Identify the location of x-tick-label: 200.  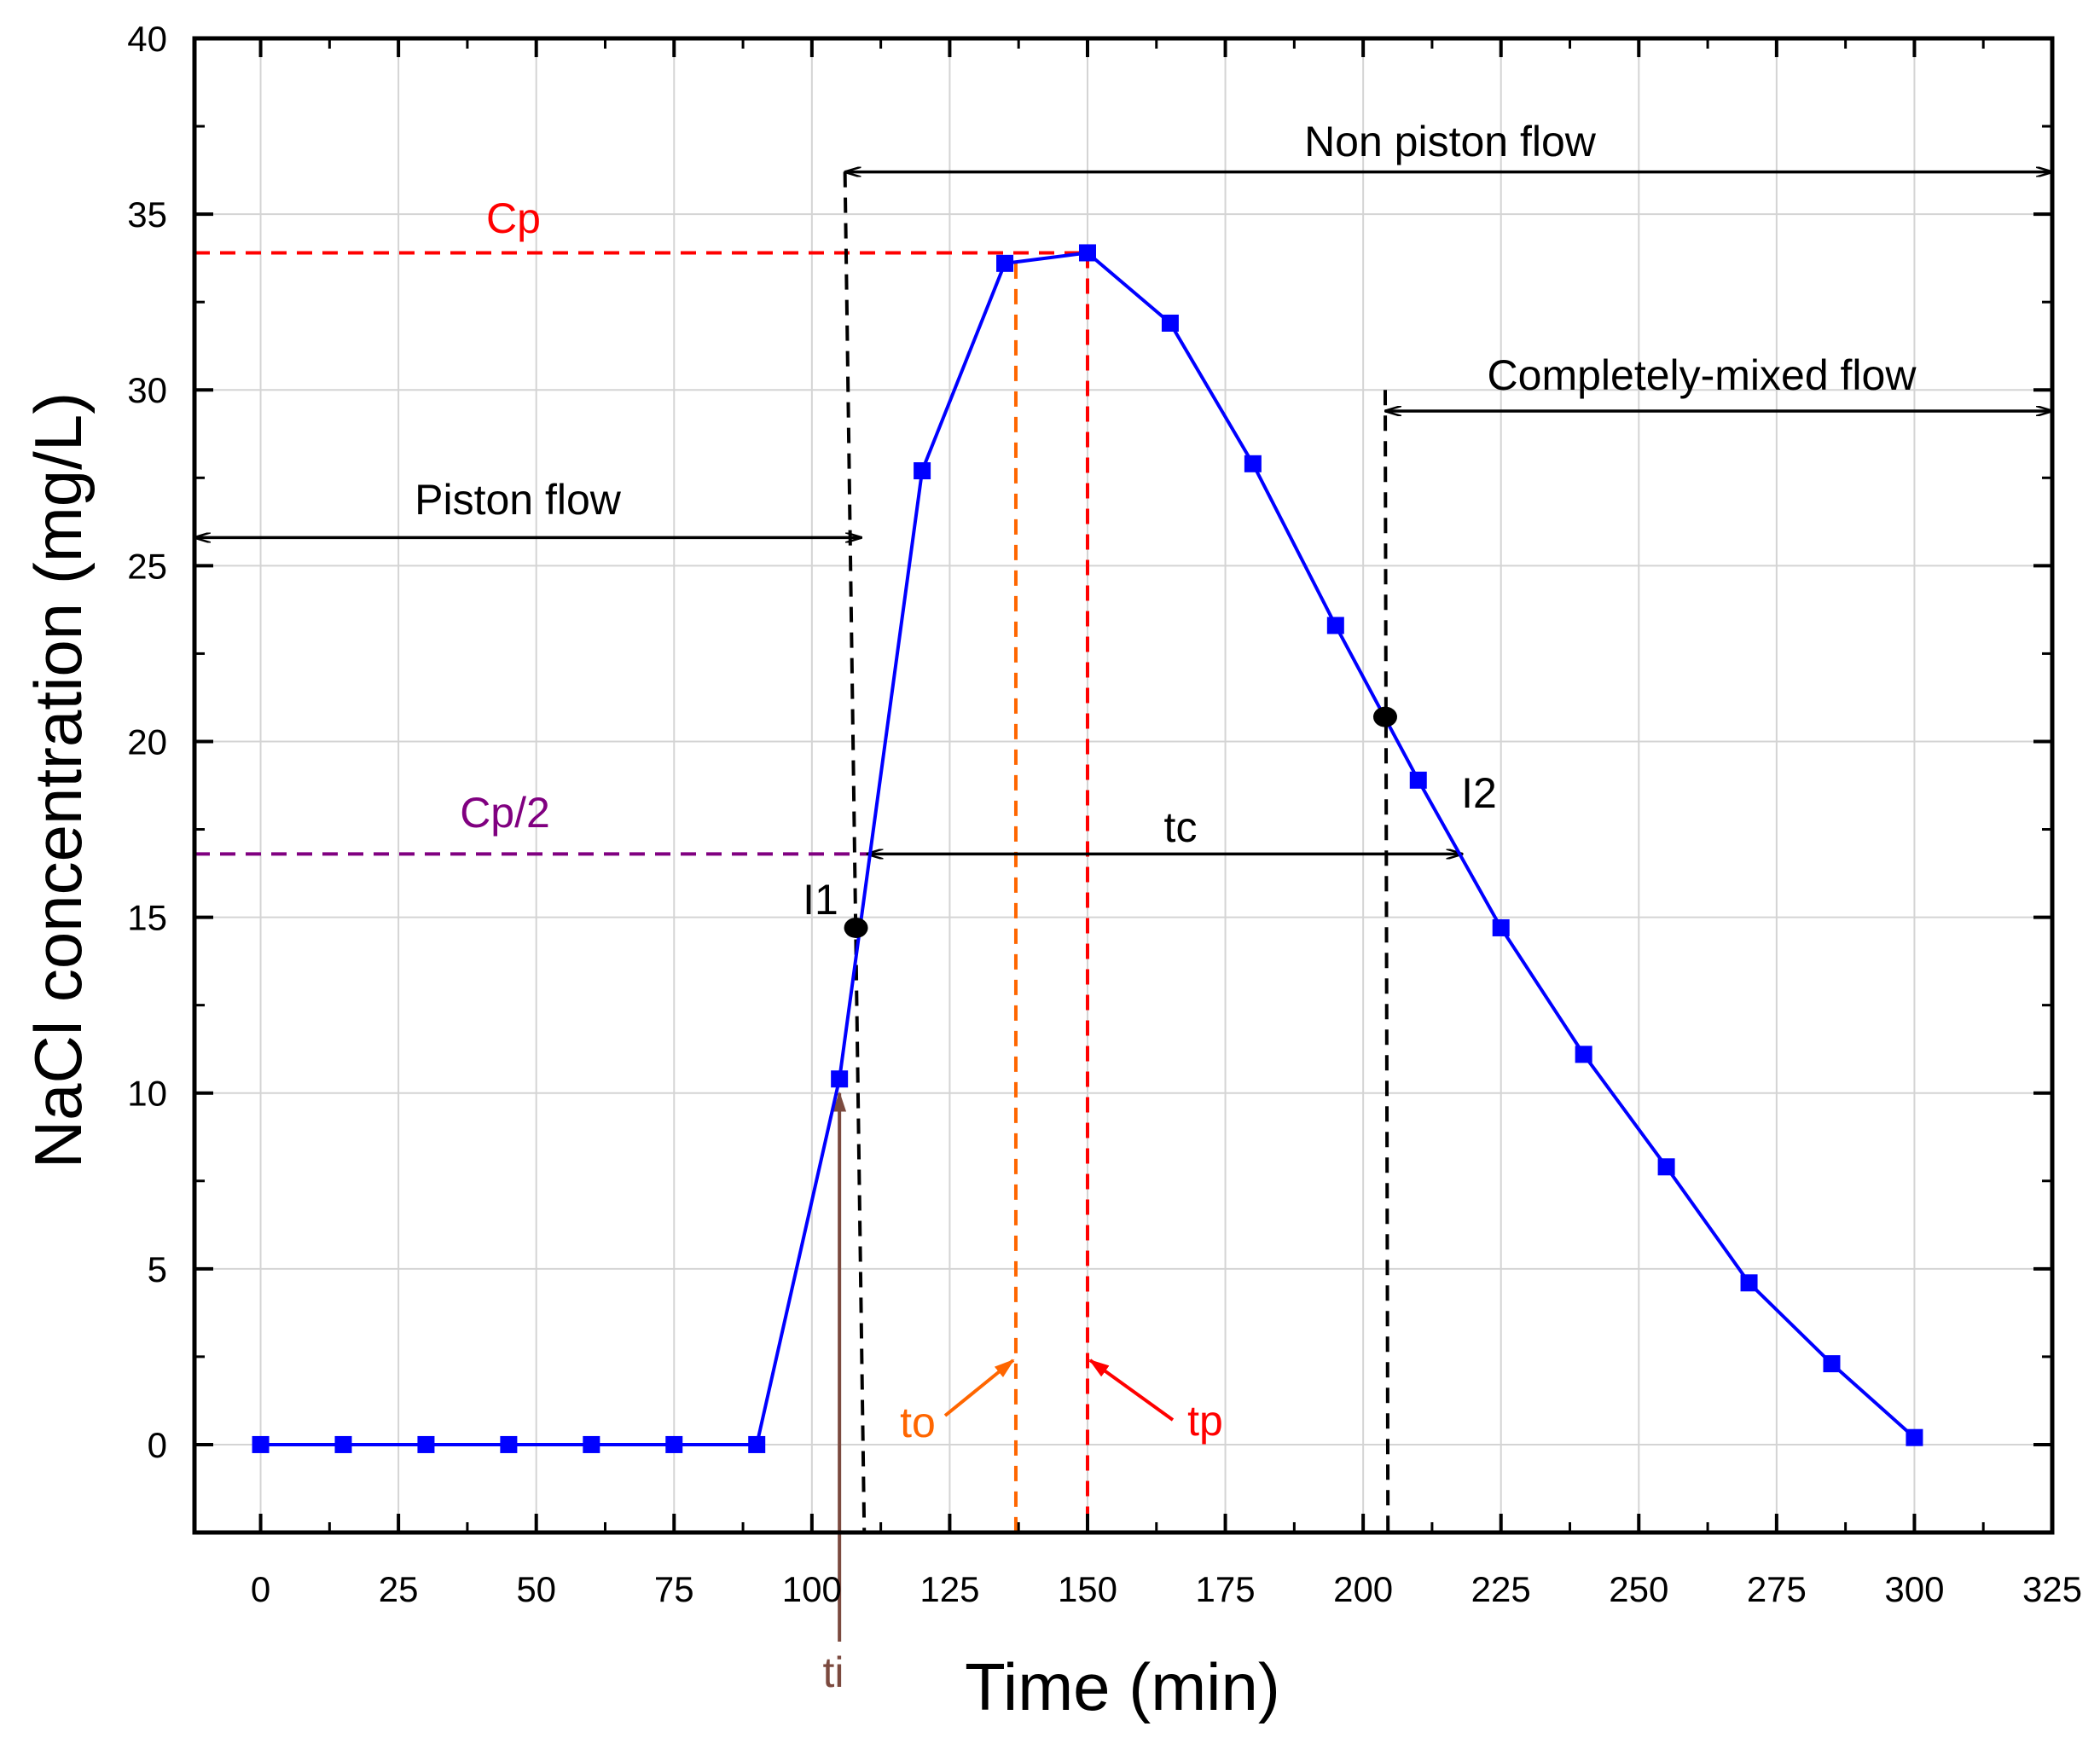
(1363, 1589).